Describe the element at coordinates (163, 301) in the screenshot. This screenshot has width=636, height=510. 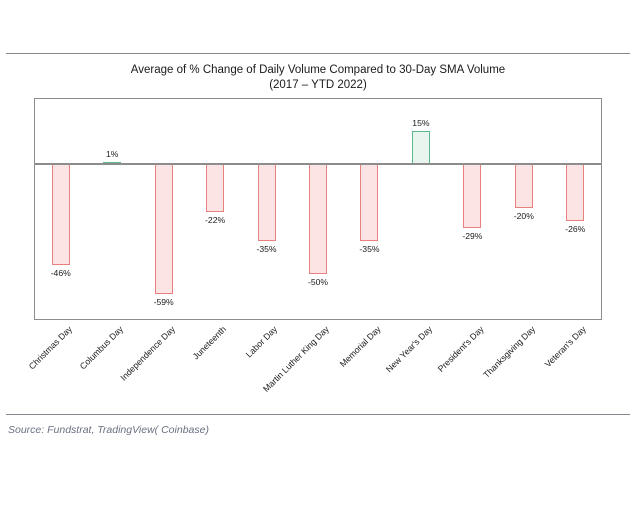
I see `value-label-independence-day: -59%` at that location.